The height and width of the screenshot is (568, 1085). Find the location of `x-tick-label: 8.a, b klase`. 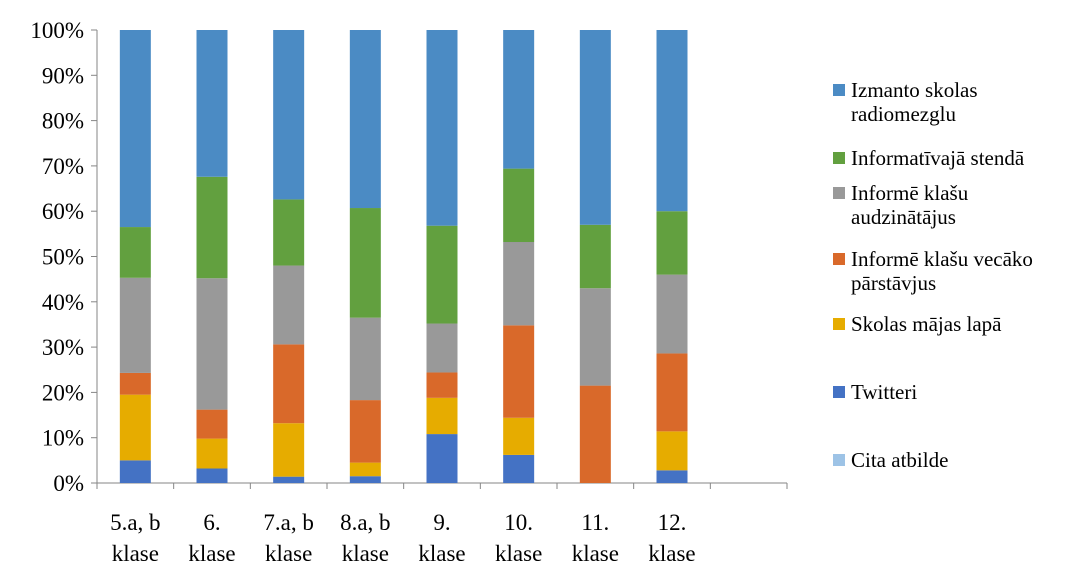

x-tick-label: 8.a, b klase is located at coordinates (365, 538).